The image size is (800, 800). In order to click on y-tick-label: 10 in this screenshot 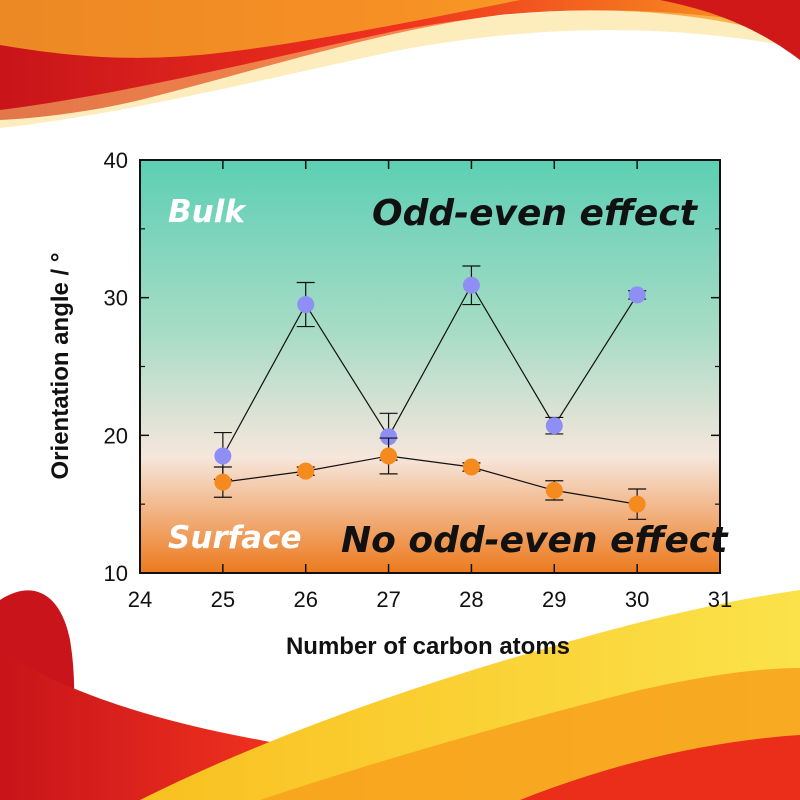, I will do `click(116, 573)`.